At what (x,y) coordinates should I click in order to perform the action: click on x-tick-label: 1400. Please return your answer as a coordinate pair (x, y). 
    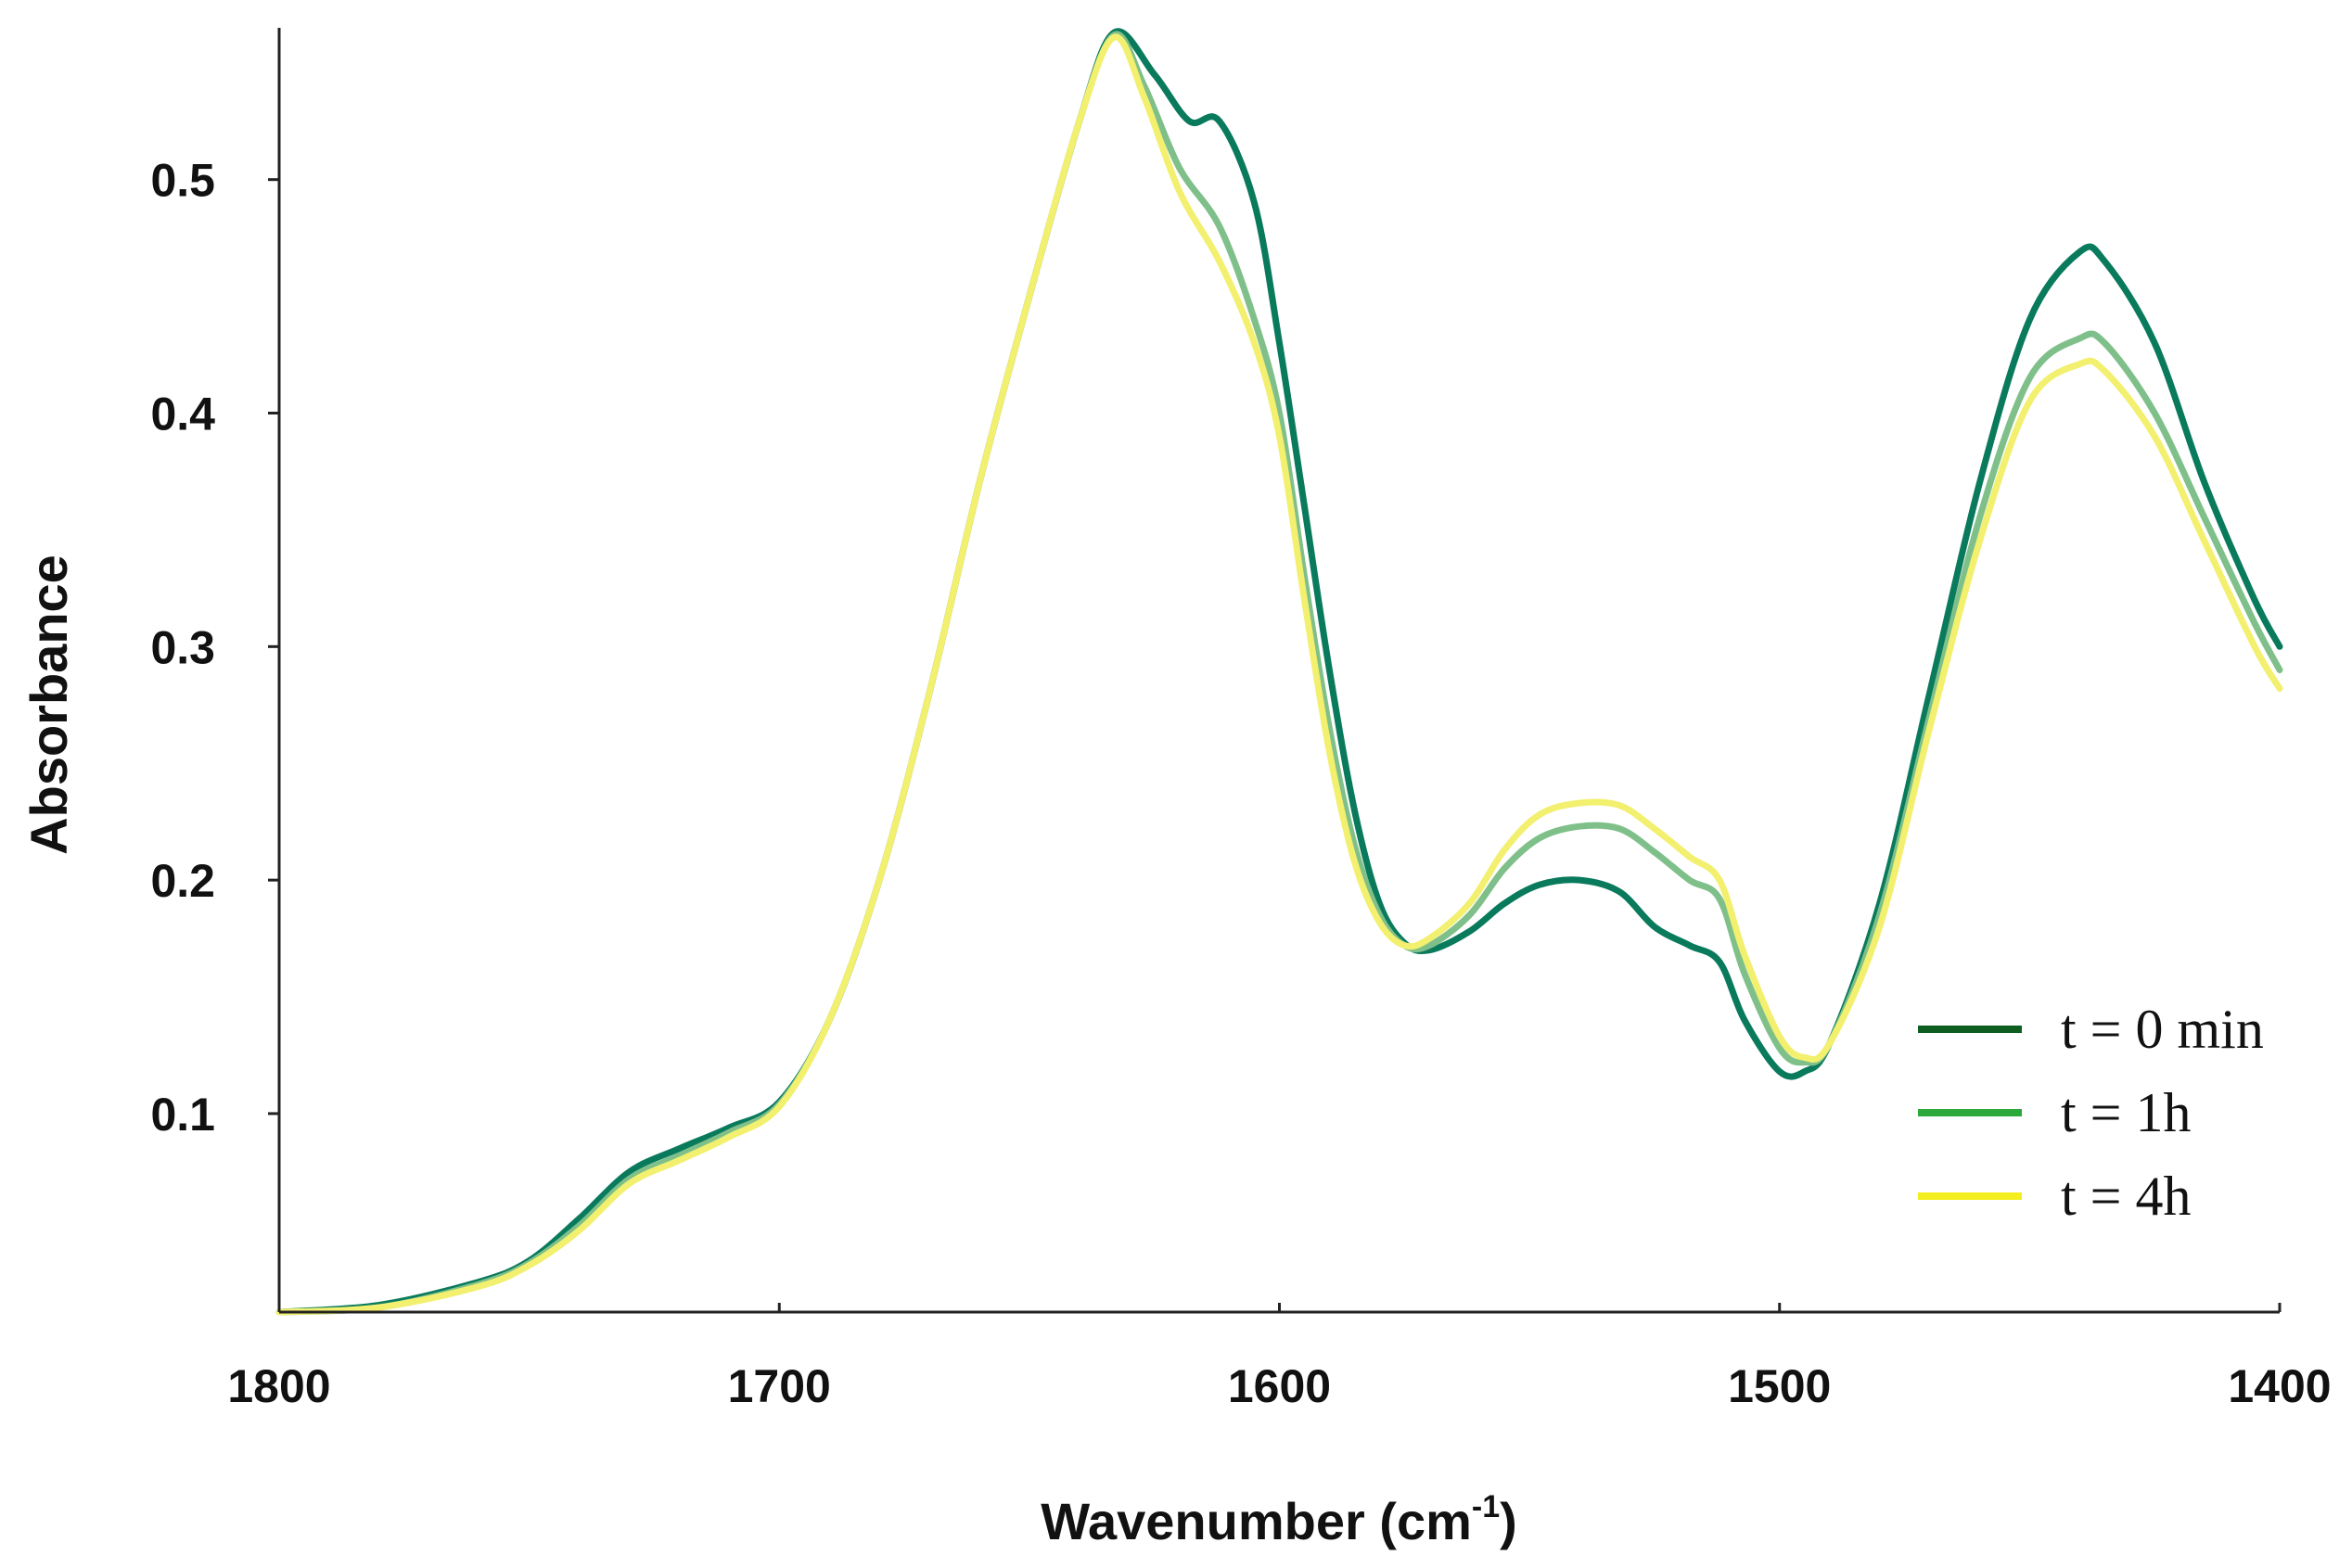
    Looking at the image, I should click on (2279, 1386).